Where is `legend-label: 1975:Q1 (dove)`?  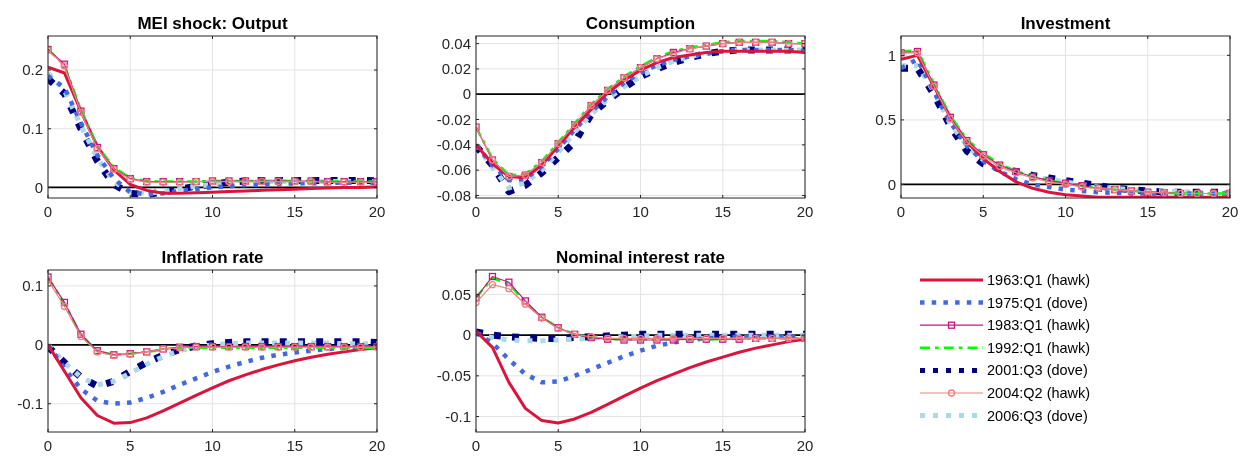 legend-label: 1975:Q1 (dove) is located at coordinates (1037, 302).